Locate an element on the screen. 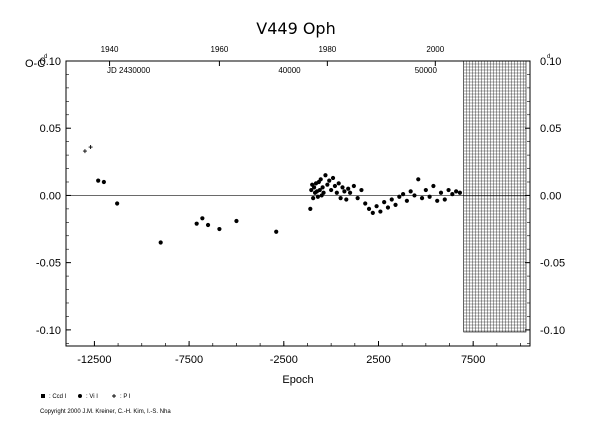  x-tick-label: 2500 is located at coordinates (378, 360).